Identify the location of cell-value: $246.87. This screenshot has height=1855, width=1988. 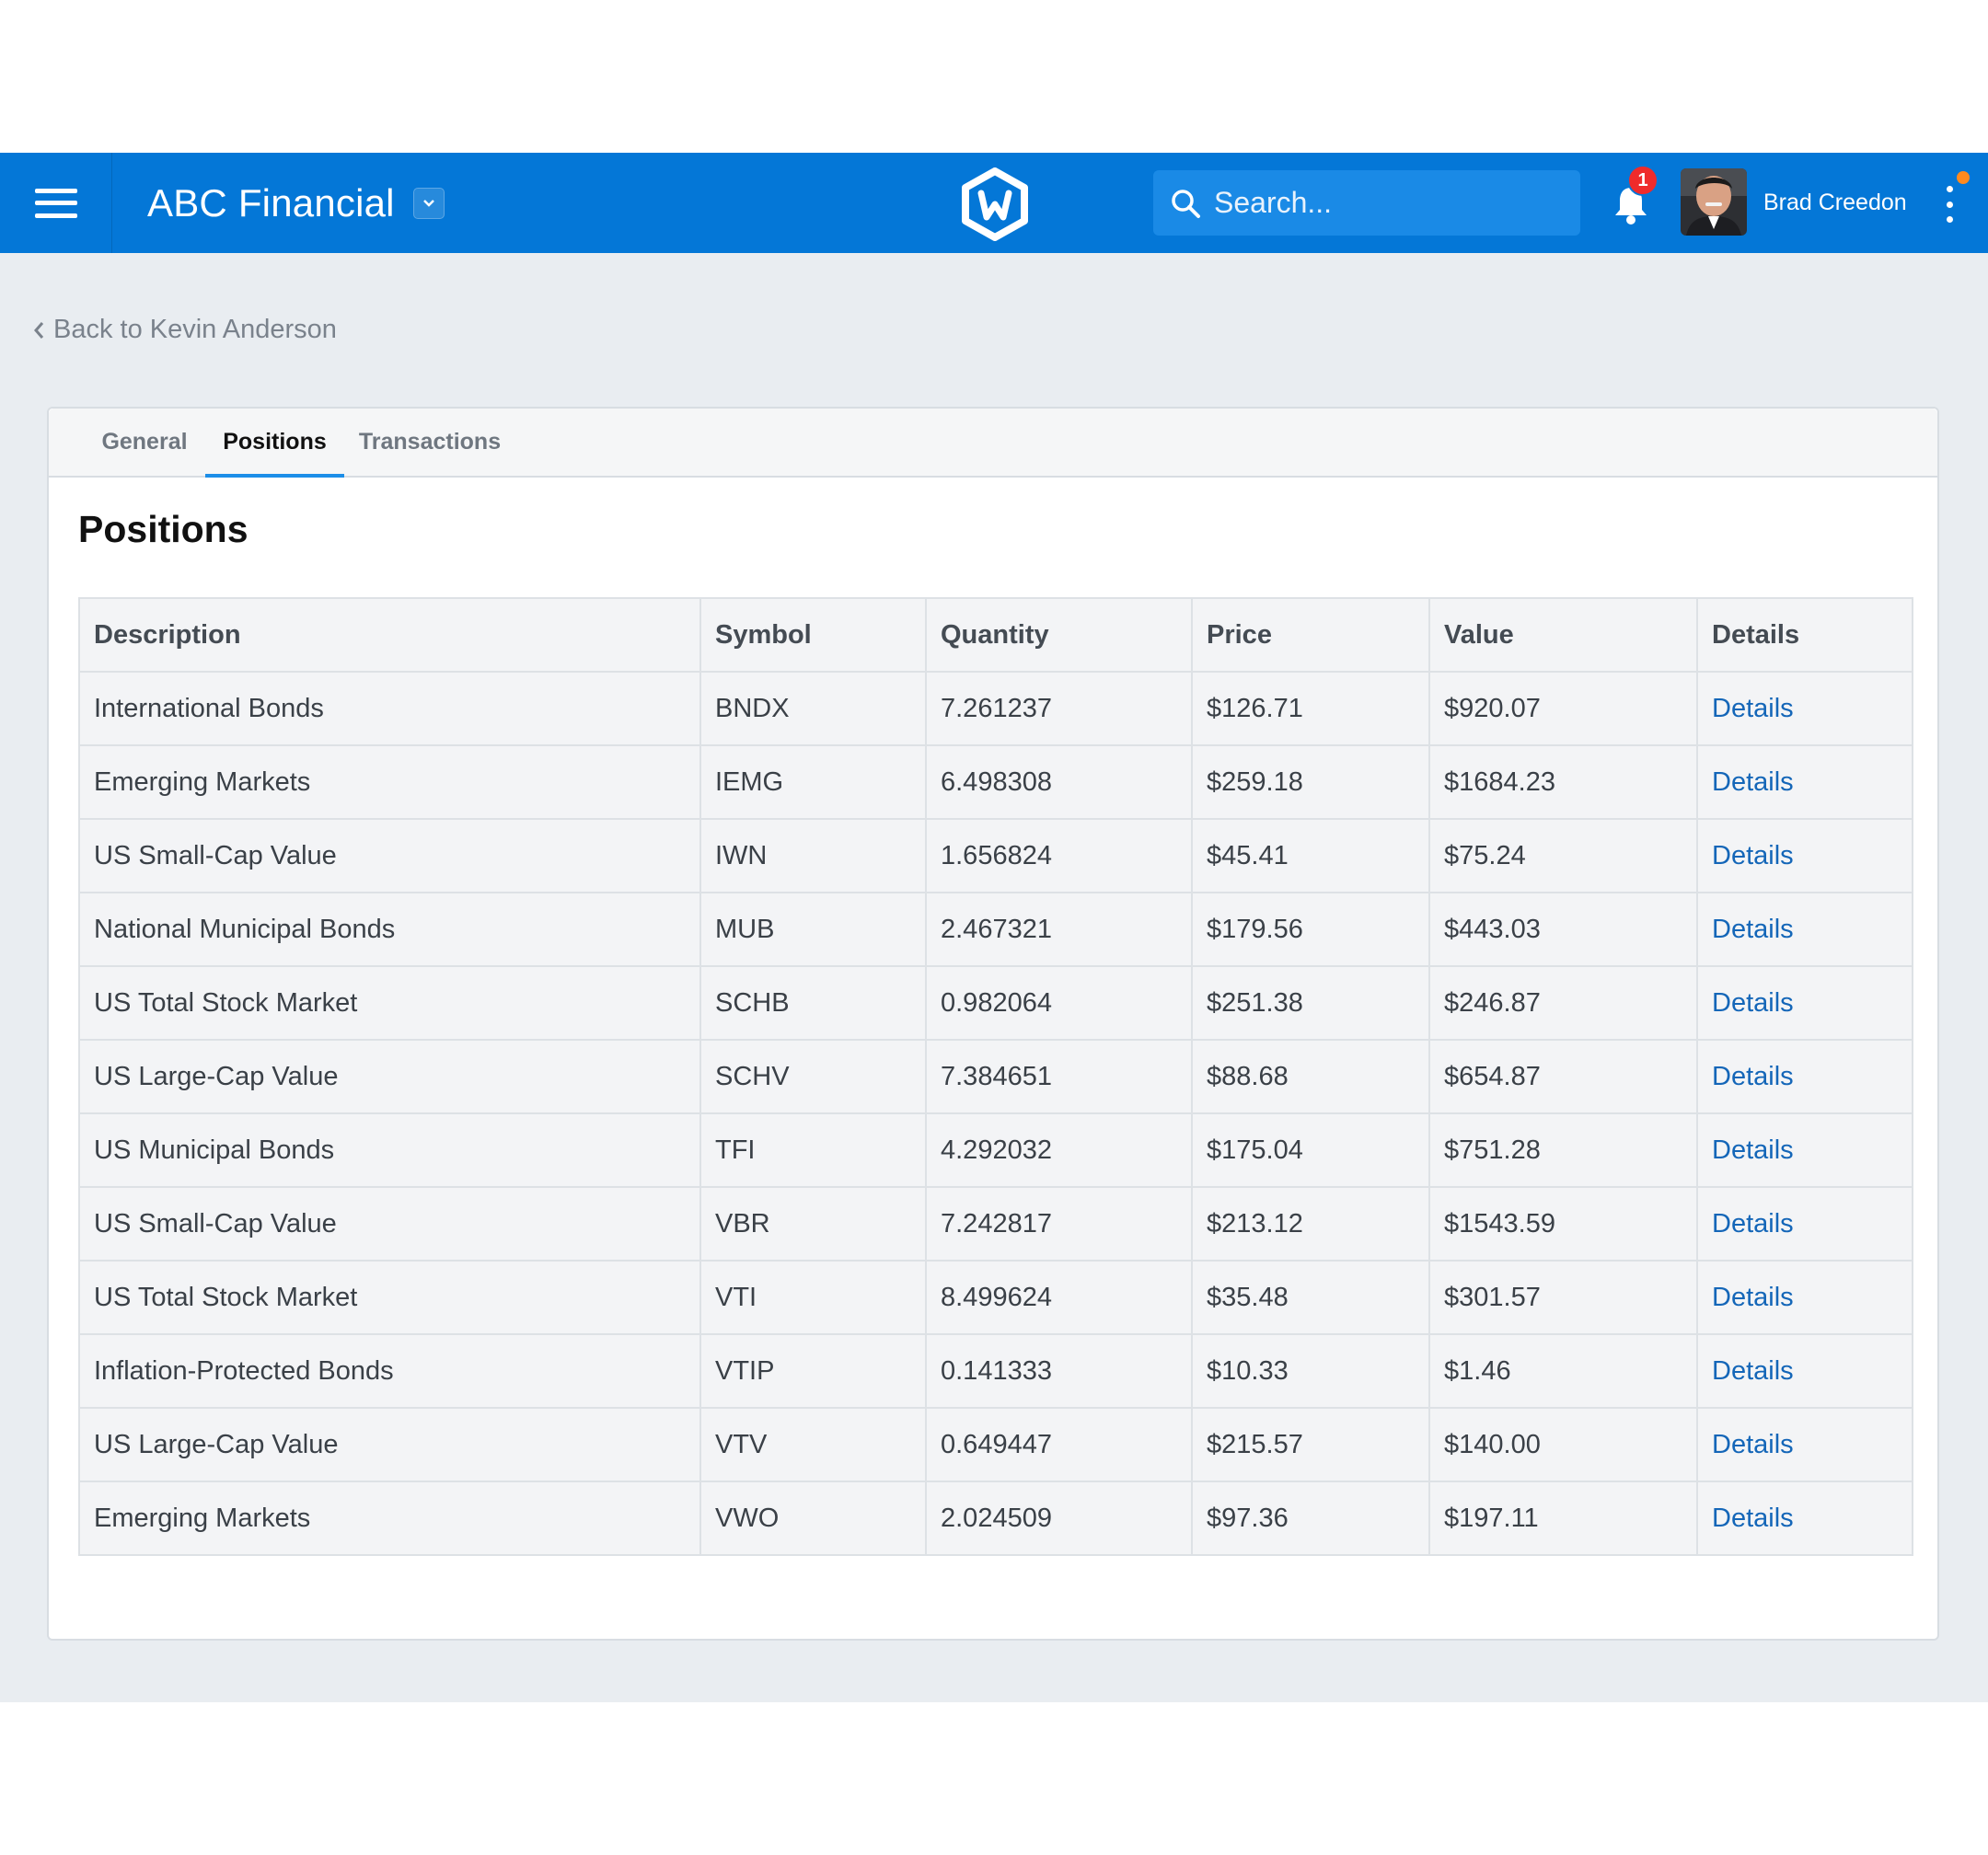
(1563, 1003).